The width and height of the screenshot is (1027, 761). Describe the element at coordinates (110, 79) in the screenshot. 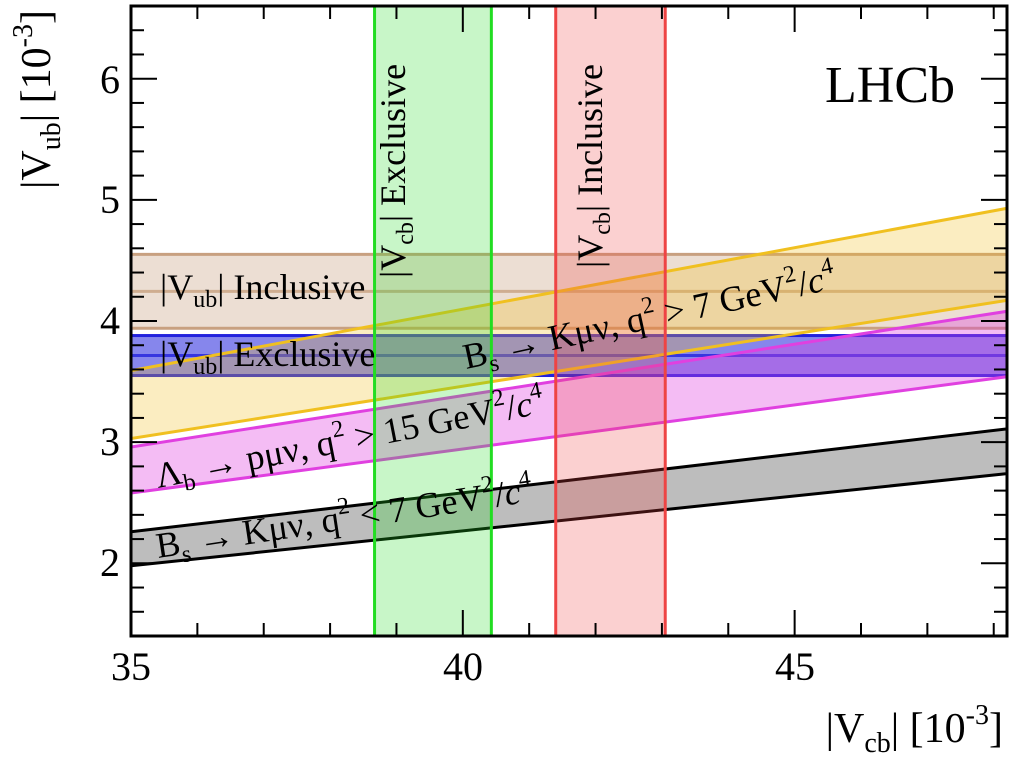

I see `y-tick-label-6: 6` at that location.